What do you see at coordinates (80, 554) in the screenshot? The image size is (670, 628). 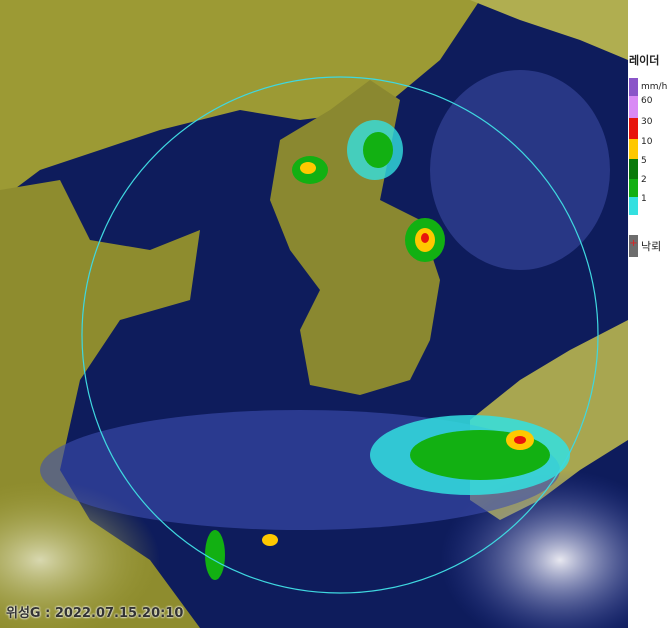 I see `bright-cloud-west` at bounding box center [80, 554].